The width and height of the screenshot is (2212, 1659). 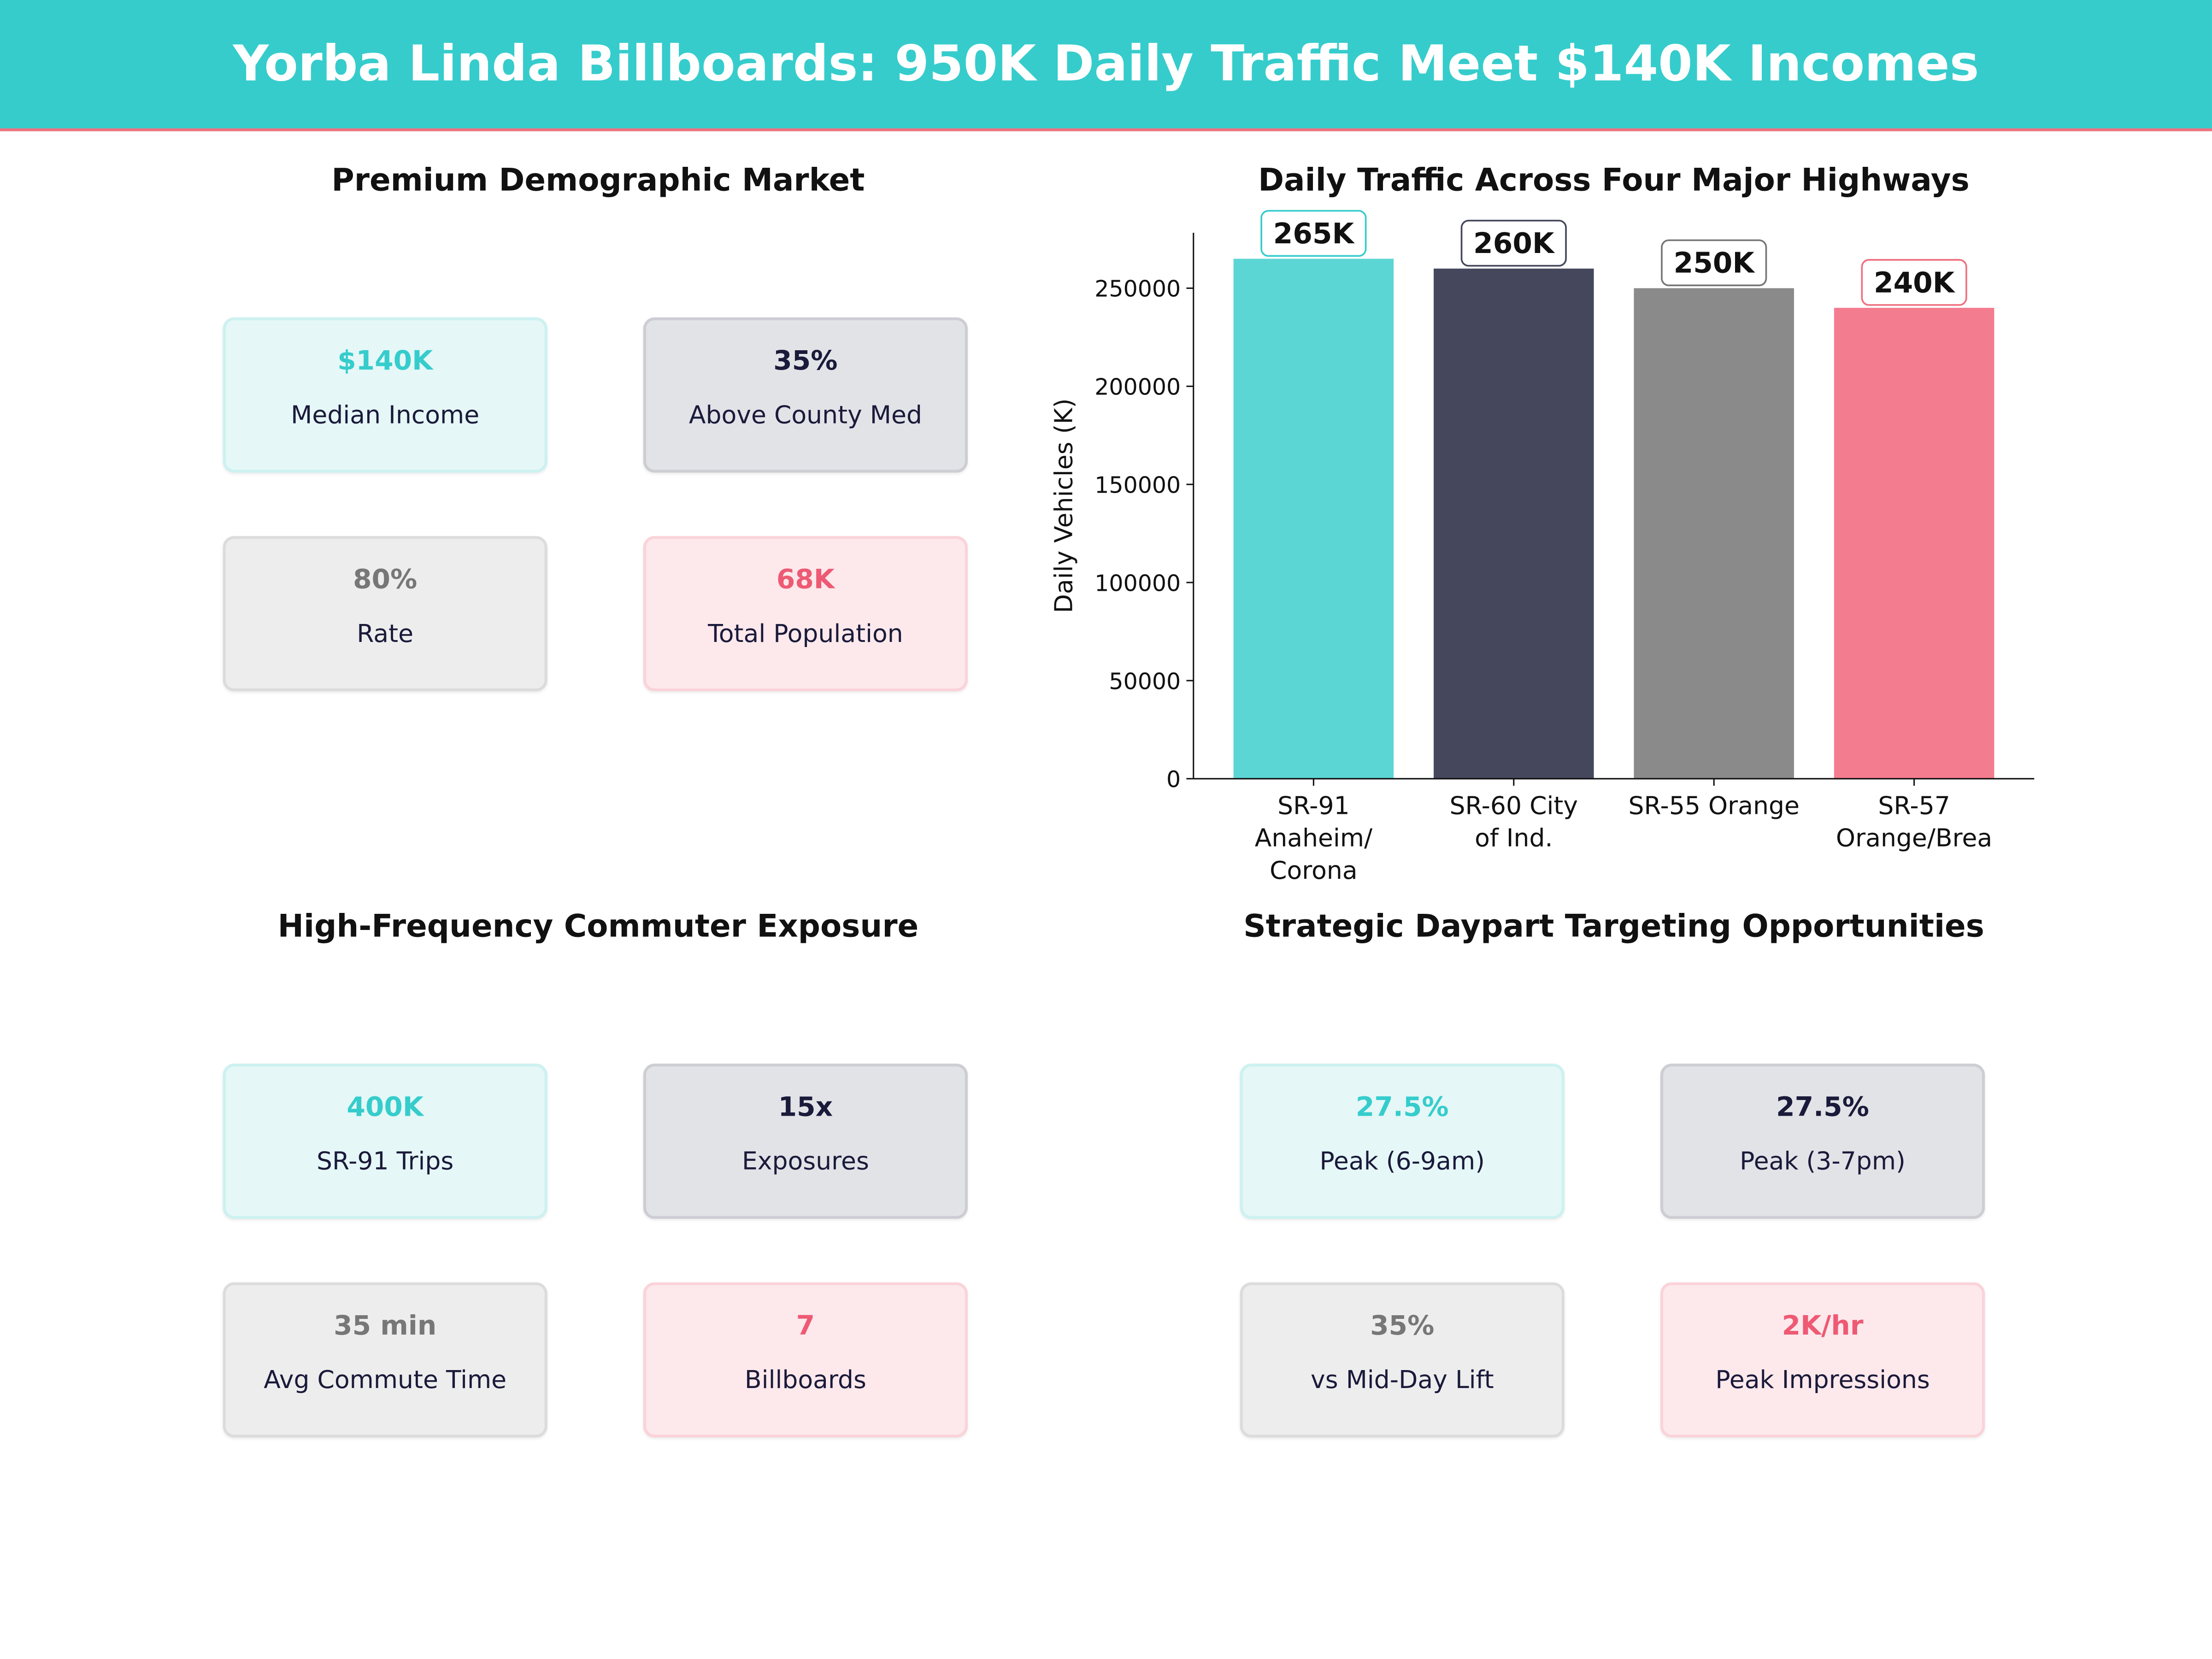 What do you see at coordinates (1822, 1381) in the screenshot?
I see `metric-label: Peak Impressions` at bounding box center [1822, 1381].